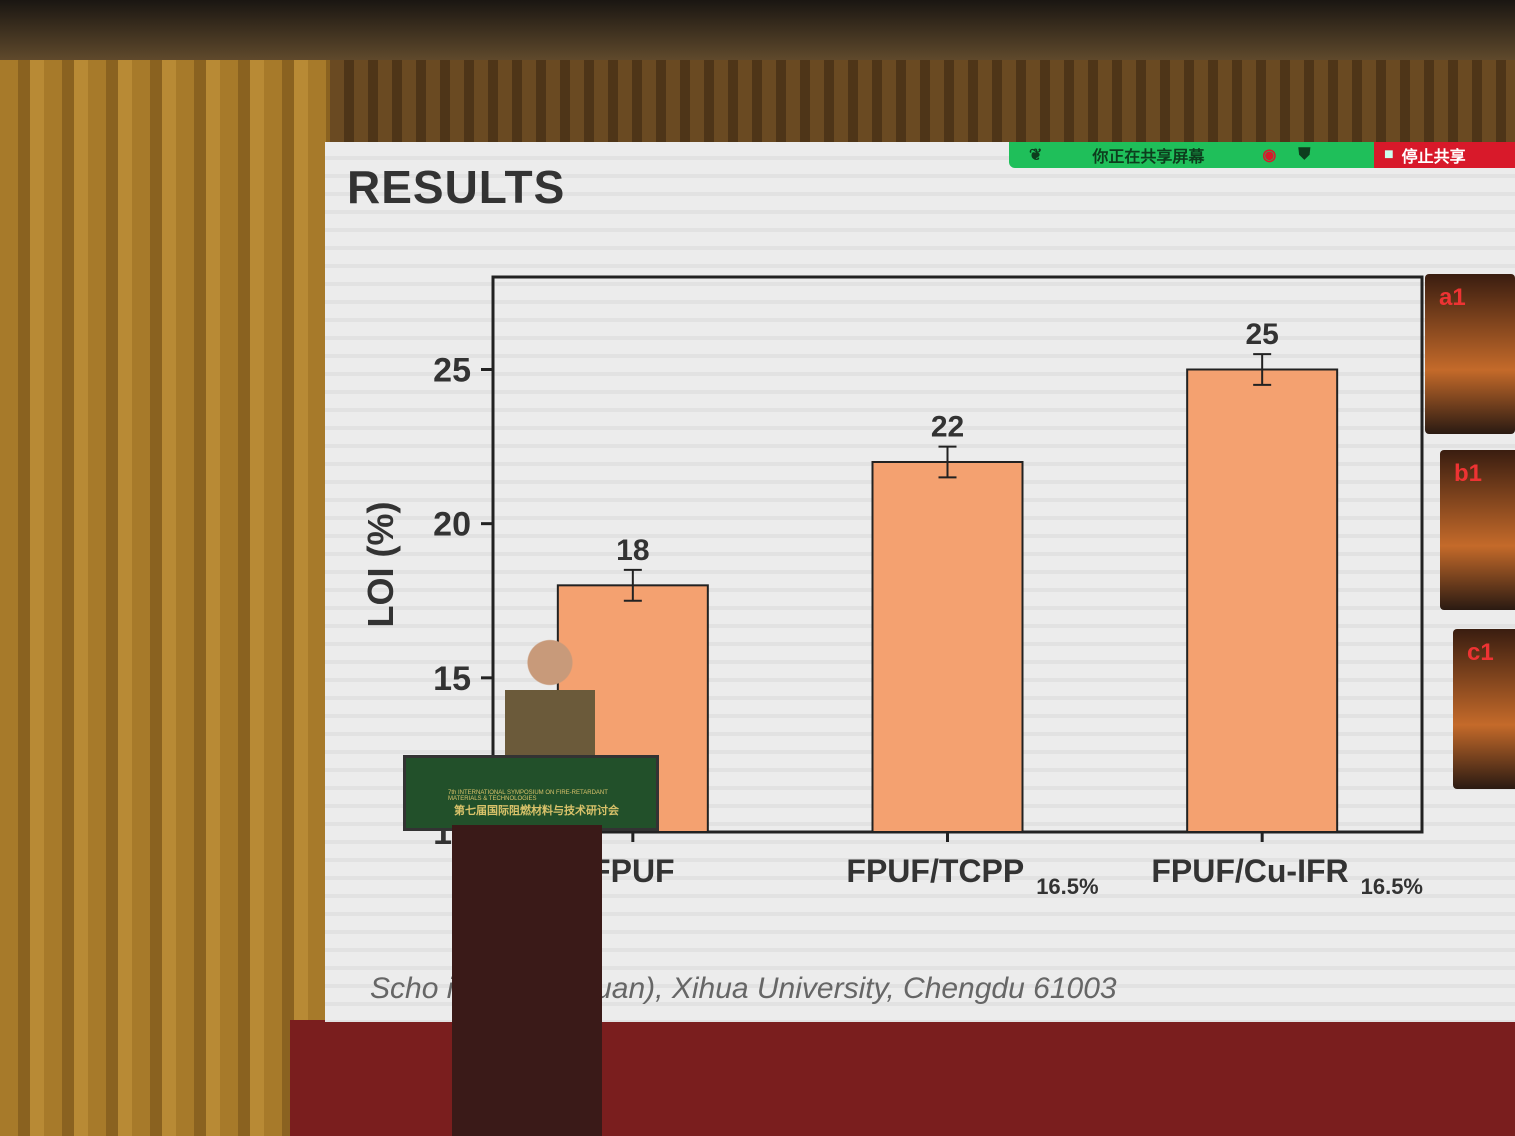 Image resolution: width=1515 pixels, height=1136 pixels. Describe the element at coordinates (1261, 334) in the screenshot. I see `data-label: 25` at that location.